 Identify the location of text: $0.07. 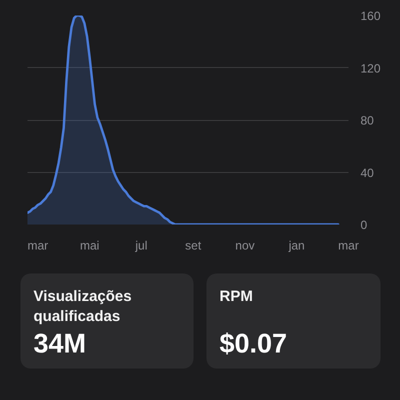
(254, 343).